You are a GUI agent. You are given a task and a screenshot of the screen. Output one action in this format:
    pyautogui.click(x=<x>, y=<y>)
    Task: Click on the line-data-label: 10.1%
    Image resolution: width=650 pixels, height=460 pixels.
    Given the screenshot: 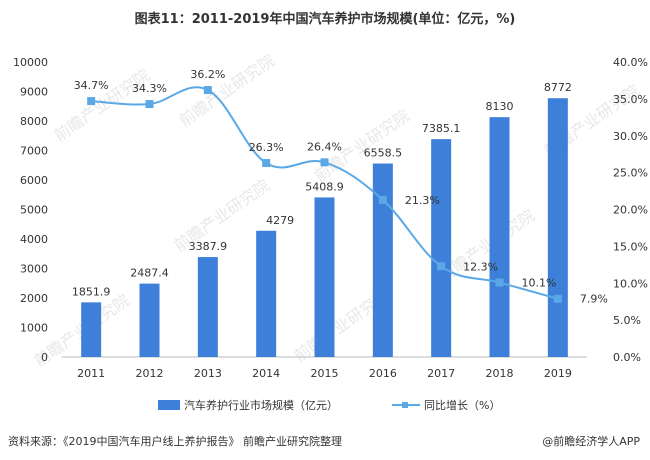 What is the action you would take?
    pyautogui.click(x=539, y=283)
    